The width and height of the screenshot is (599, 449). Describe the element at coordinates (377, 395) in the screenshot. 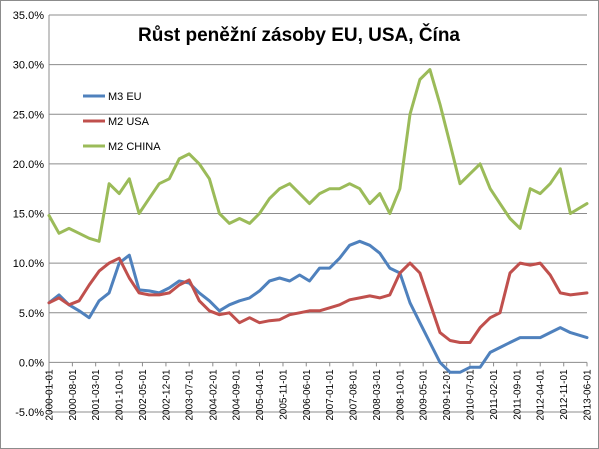

I see `x-tick-label: 2008-03-01` at that location.